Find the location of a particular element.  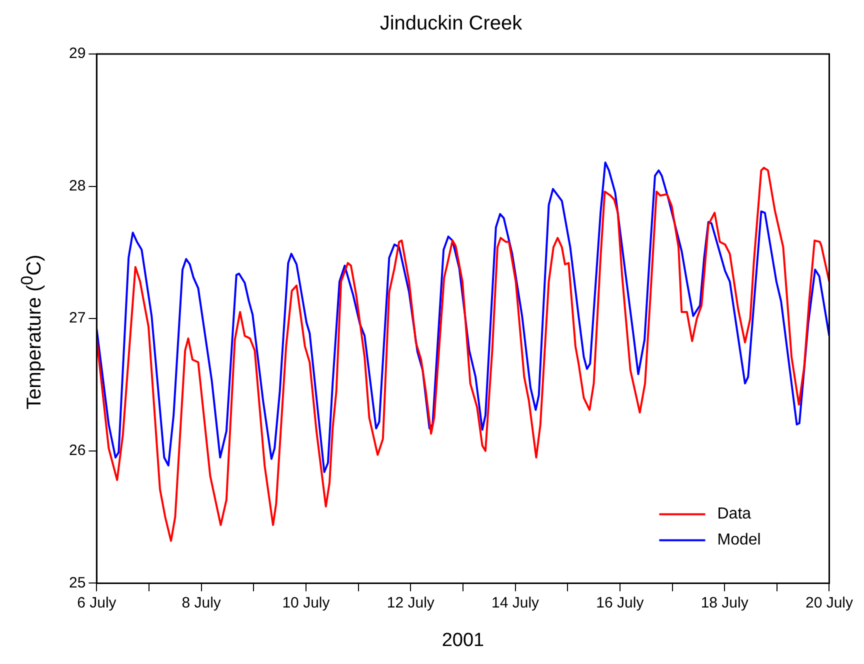

x-tick-label: 16 July is located at coordinates (620, 603).